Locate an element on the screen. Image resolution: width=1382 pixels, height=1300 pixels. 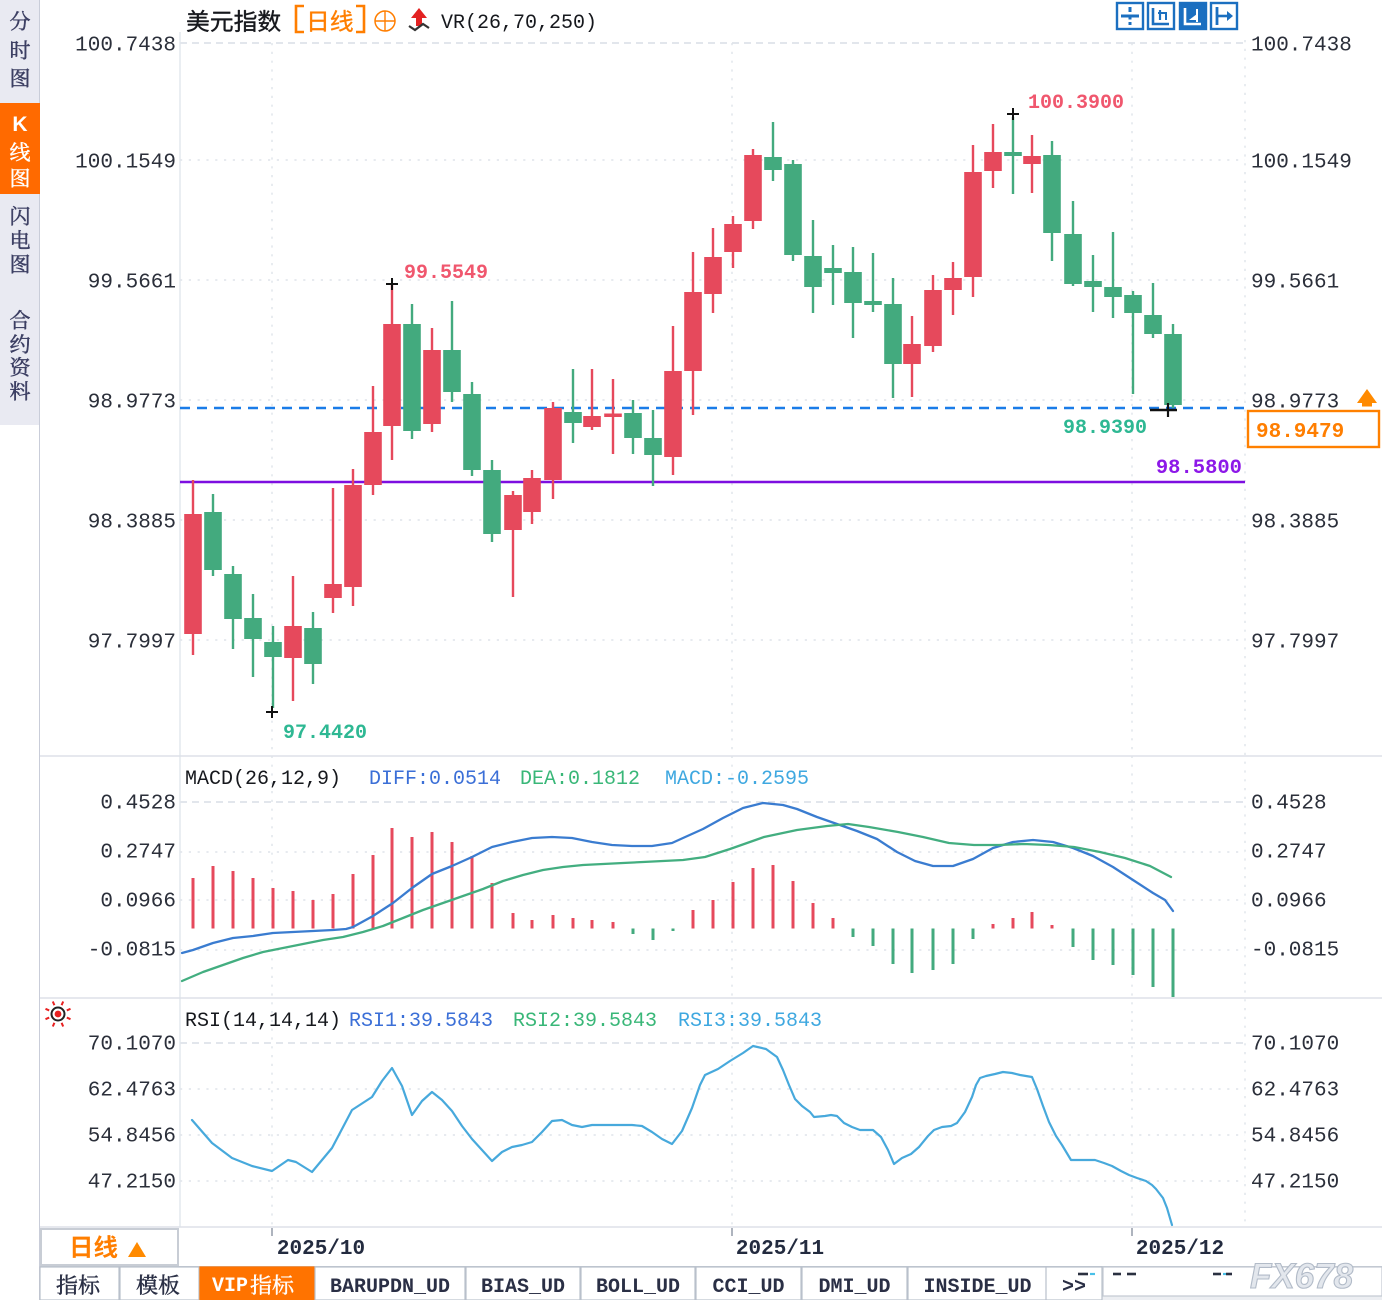
svg-text: 98.9479 is located at coordinates (1300, 432).